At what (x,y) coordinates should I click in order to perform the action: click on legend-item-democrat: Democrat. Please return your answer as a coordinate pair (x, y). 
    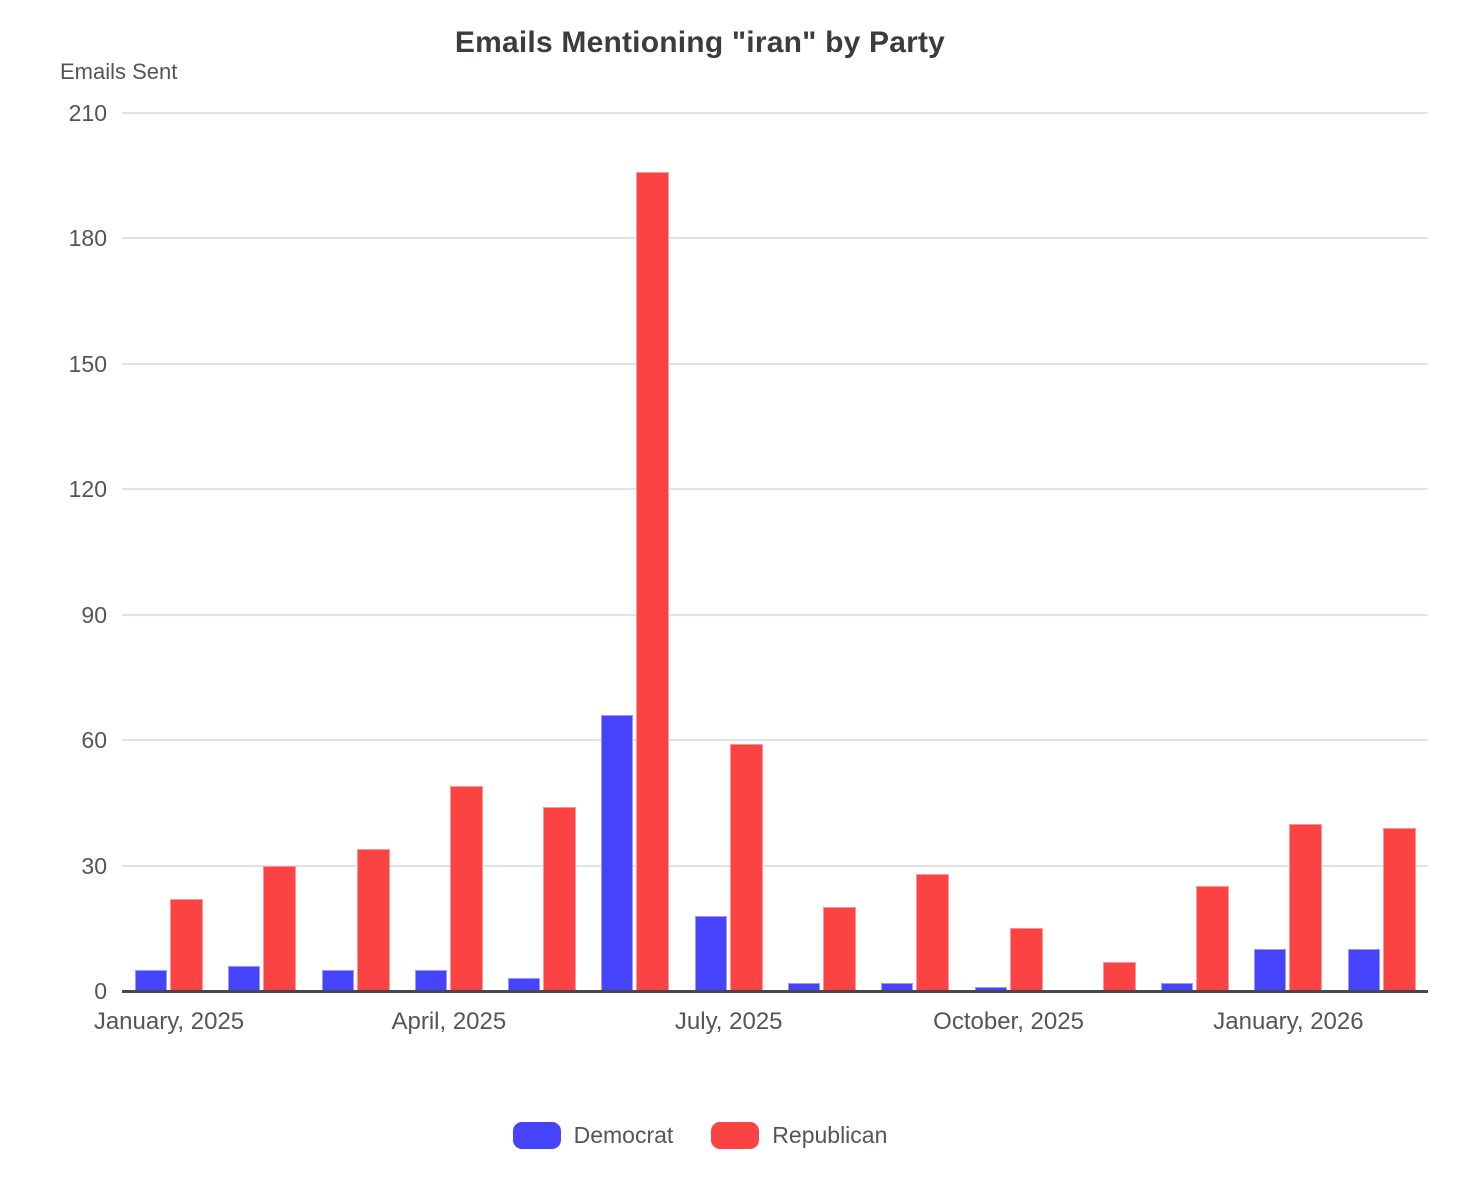
    Looking at the image, I should click on (593, 1135).